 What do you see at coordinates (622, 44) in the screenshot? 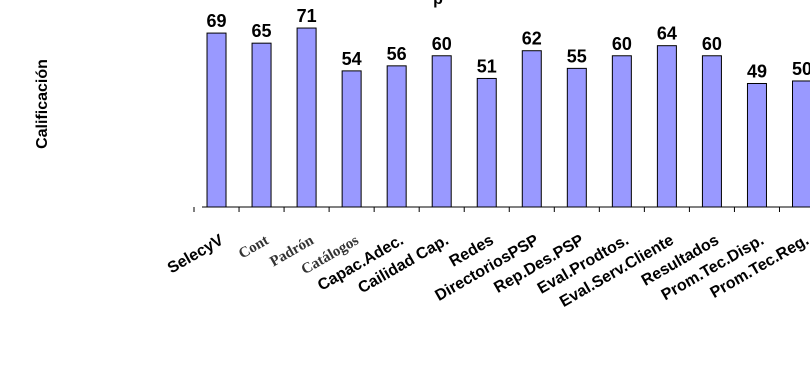
I see `data-label-9: 60` at bounding box center [622, 44].